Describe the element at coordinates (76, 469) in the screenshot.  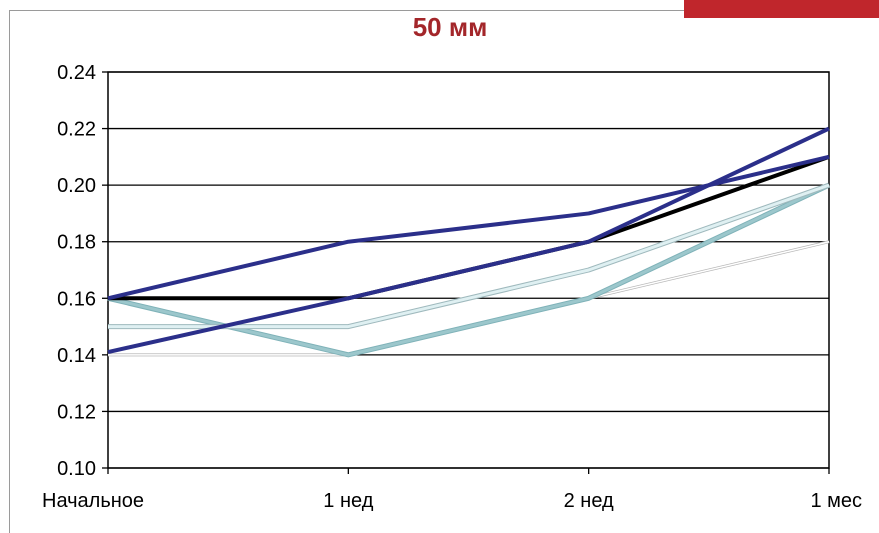
I see `y-tick-label: 0.10` at that location.